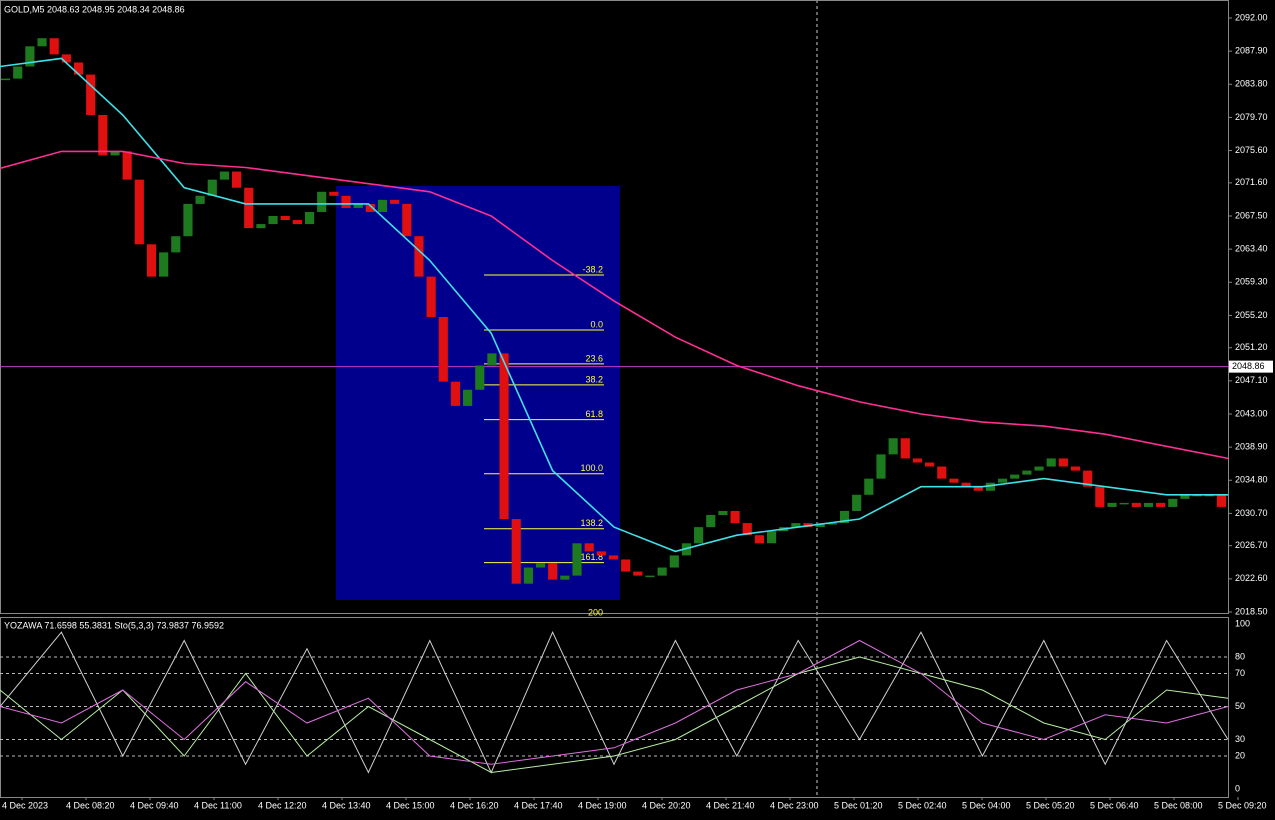  Describe the element at coordinates (1248, 366) in the screenshot. I see `price-tag: 2048.86` at that location.